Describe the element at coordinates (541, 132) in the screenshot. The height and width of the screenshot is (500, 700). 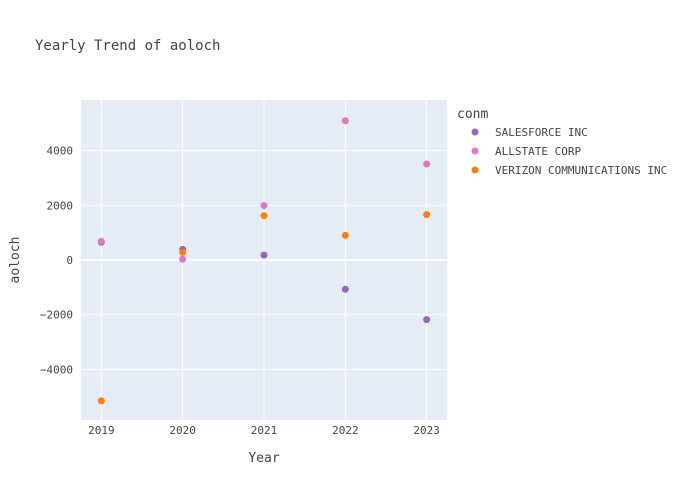
I see `legend-label: SALESFORCE INC` at that location.